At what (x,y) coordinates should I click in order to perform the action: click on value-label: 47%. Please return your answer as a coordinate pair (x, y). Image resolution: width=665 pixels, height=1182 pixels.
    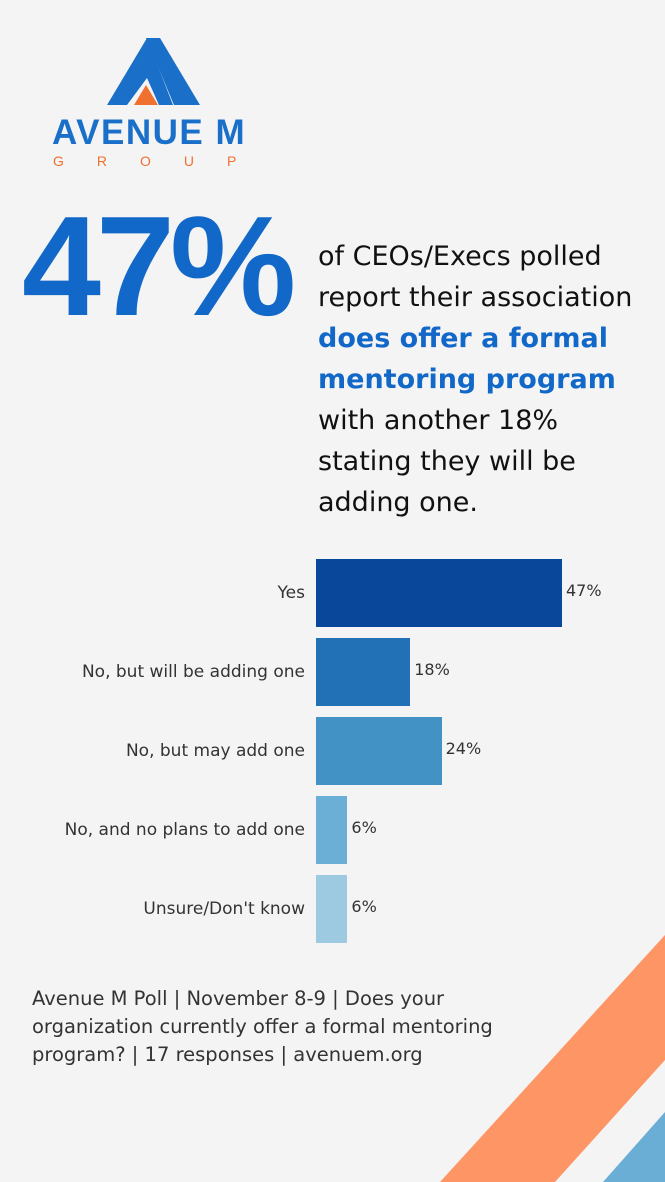
    Looking at the image, I should click on (584, 590).